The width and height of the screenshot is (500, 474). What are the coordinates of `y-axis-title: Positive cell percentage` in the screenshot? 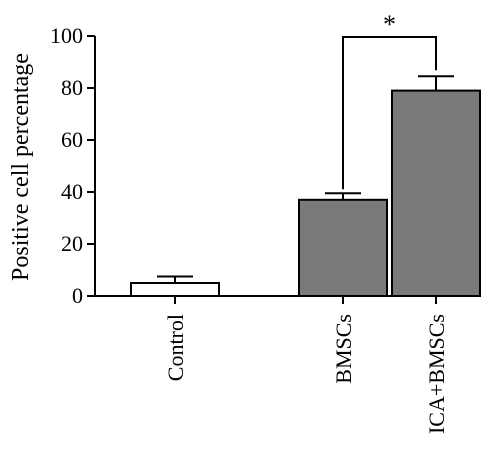 It's located at (21, 167).